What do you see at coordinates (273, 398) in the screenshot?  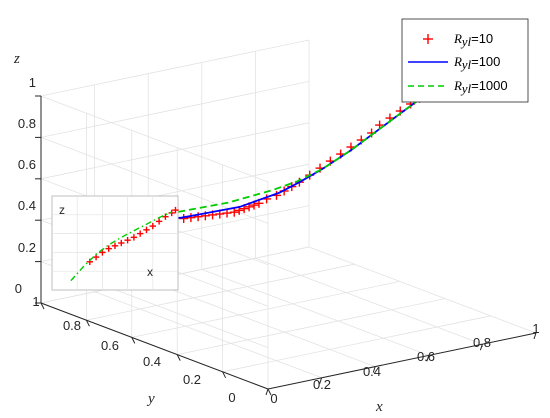 I see `x-tick-label: 0` at bounding box center [273, 398].